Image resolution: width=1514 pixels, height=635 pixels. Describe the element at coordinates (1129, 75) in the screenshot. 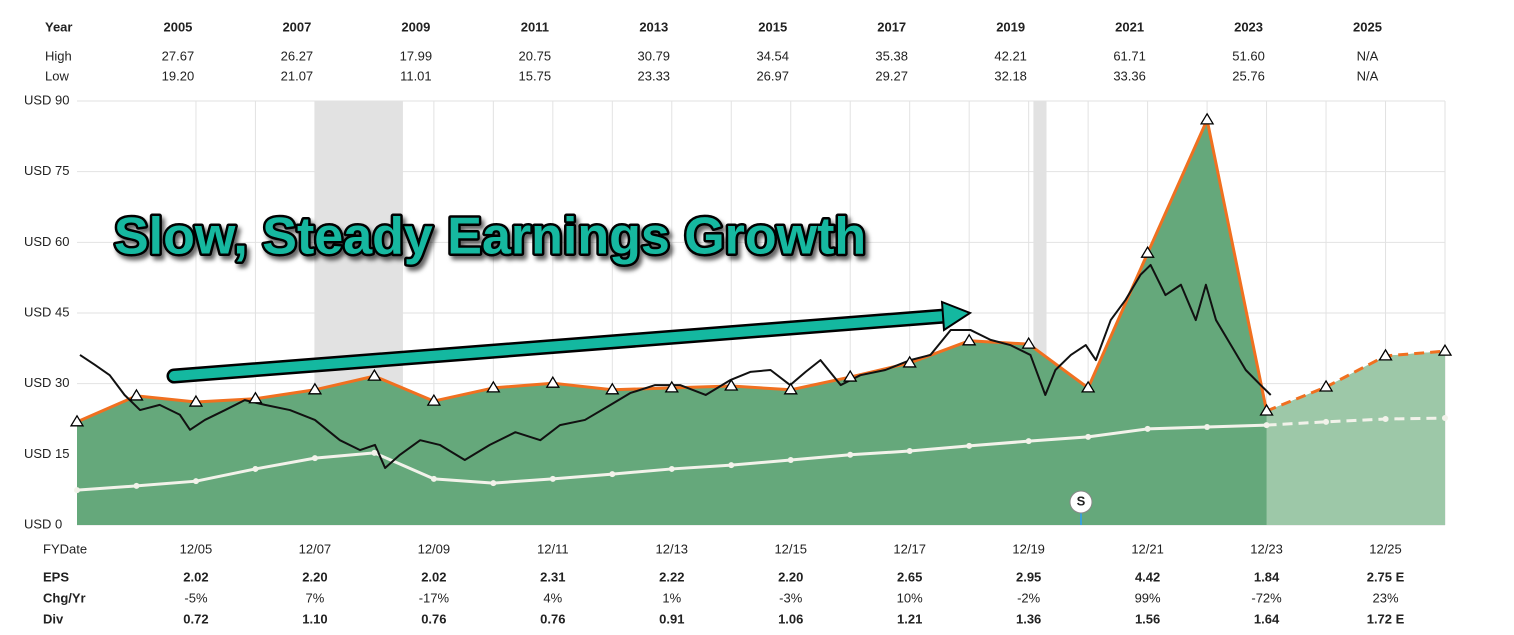

I see `header-cell: 33.36` at that location.